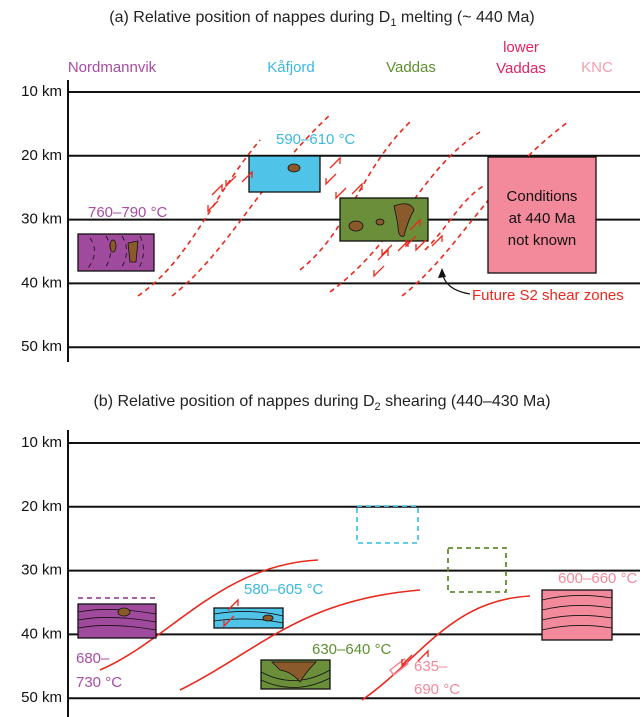  What do you see at coordinates (466, 401) in the screenshot?
I see `title-part: shearing (440–430 Ma)` at bounding box center [466, 401].